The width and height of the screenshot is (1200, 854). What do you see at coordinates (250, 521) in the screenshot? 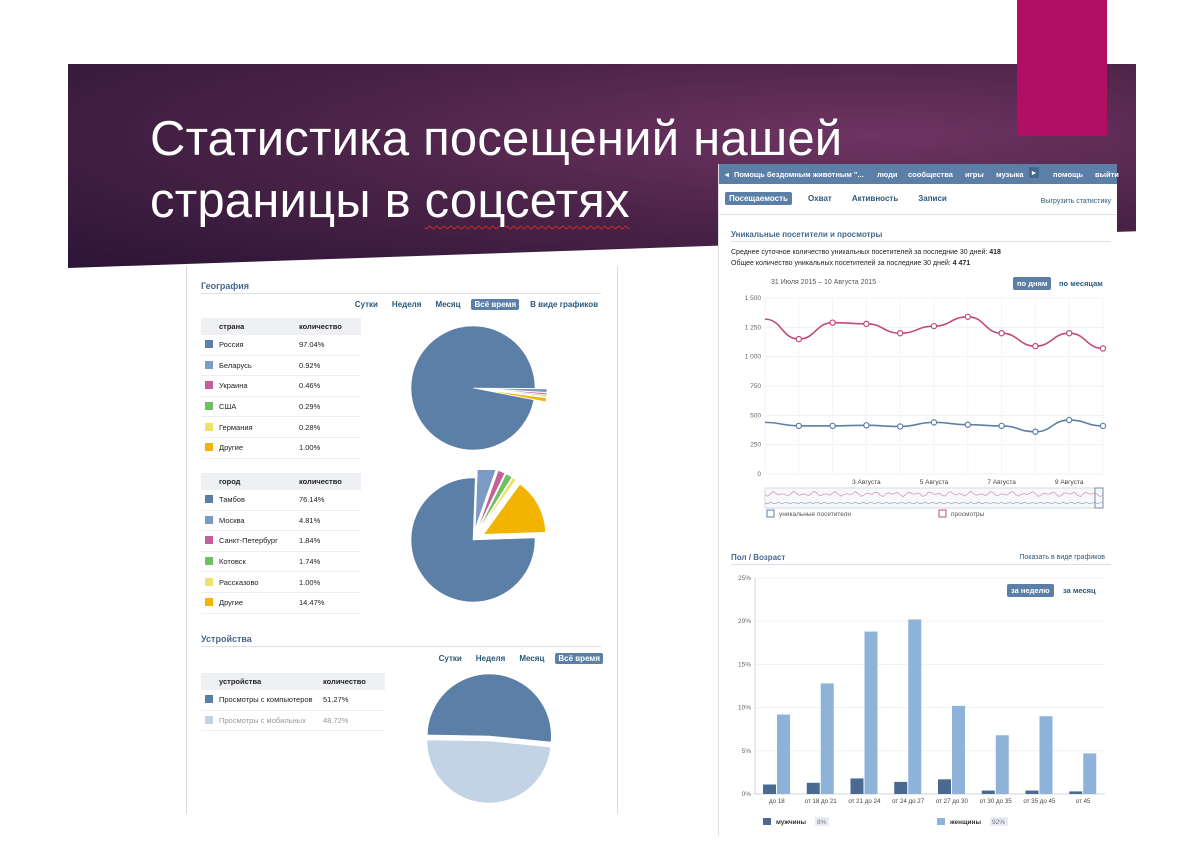
I see `city-name-cell: Москва` at bounding box center [250, 521].